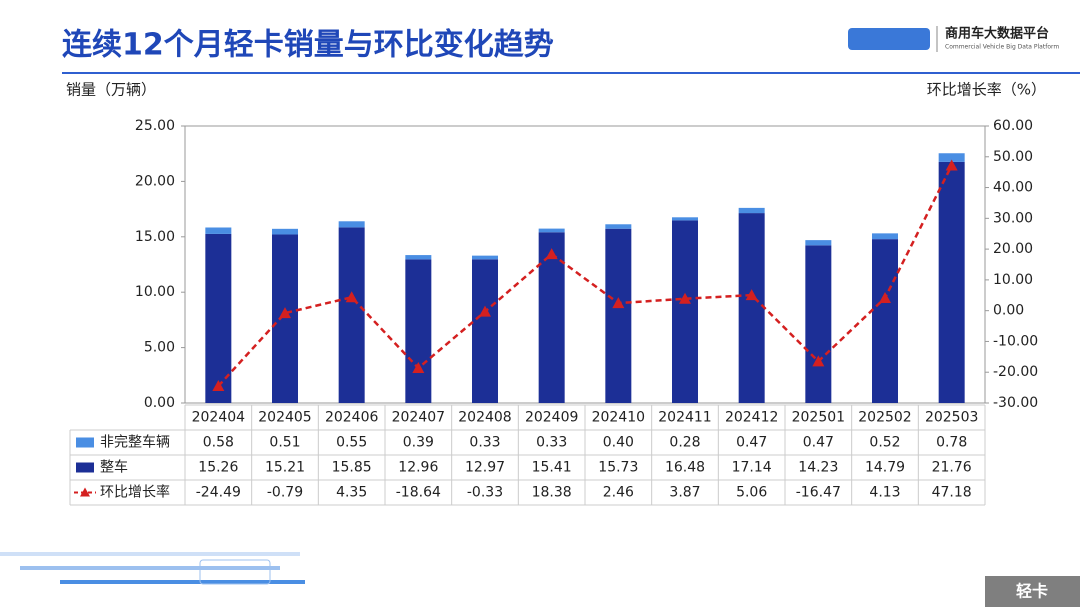  I want to click on y2-tick-label: 60.00, so click(1013, 126).